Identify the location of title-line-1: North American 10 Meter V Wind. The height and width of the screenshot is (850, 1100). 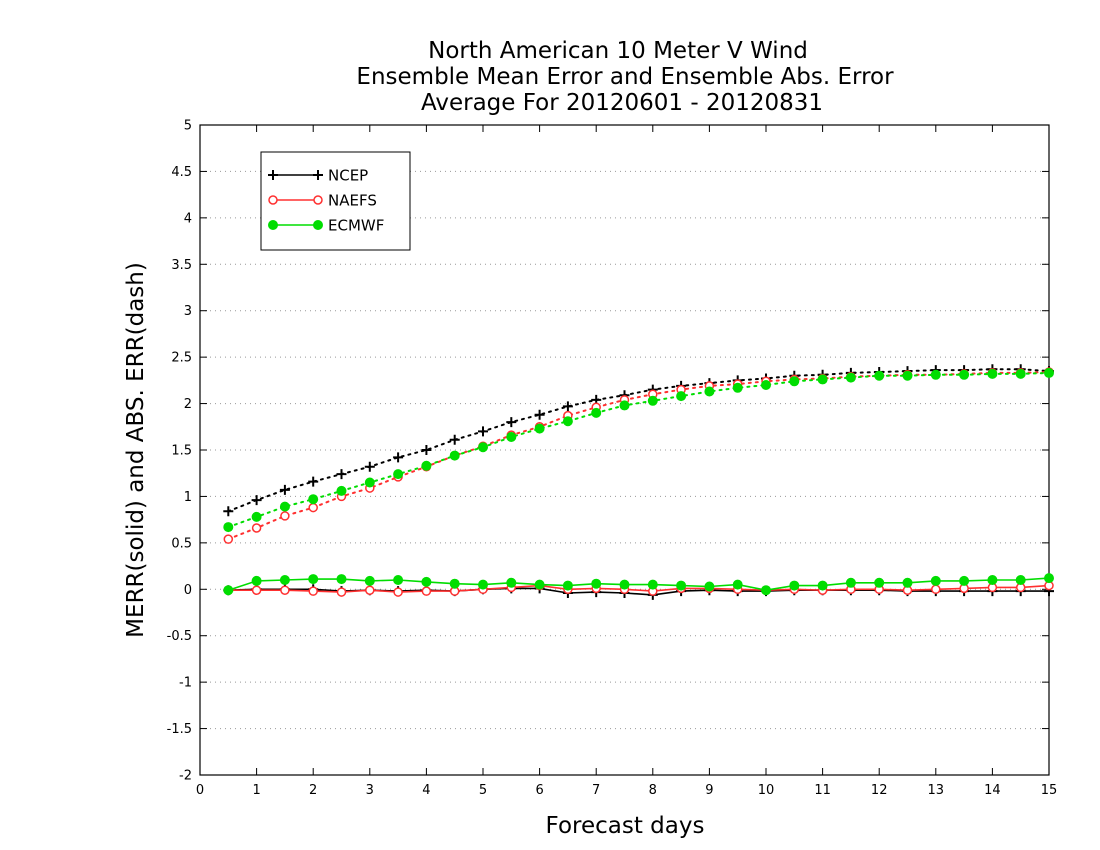
(618, 51).